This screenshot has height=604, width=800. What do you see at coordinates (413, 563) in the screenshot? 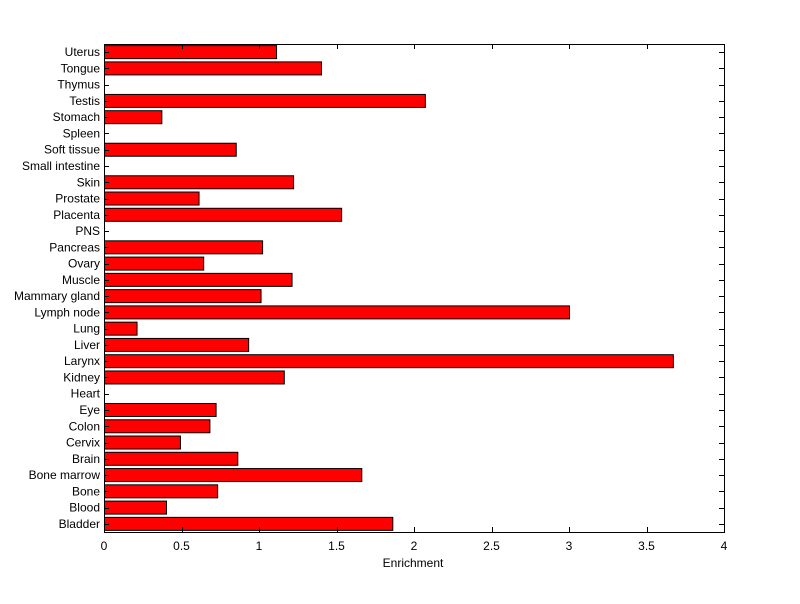
I see `x-axis-label: Enrichment` at bounding box center [413, 563].